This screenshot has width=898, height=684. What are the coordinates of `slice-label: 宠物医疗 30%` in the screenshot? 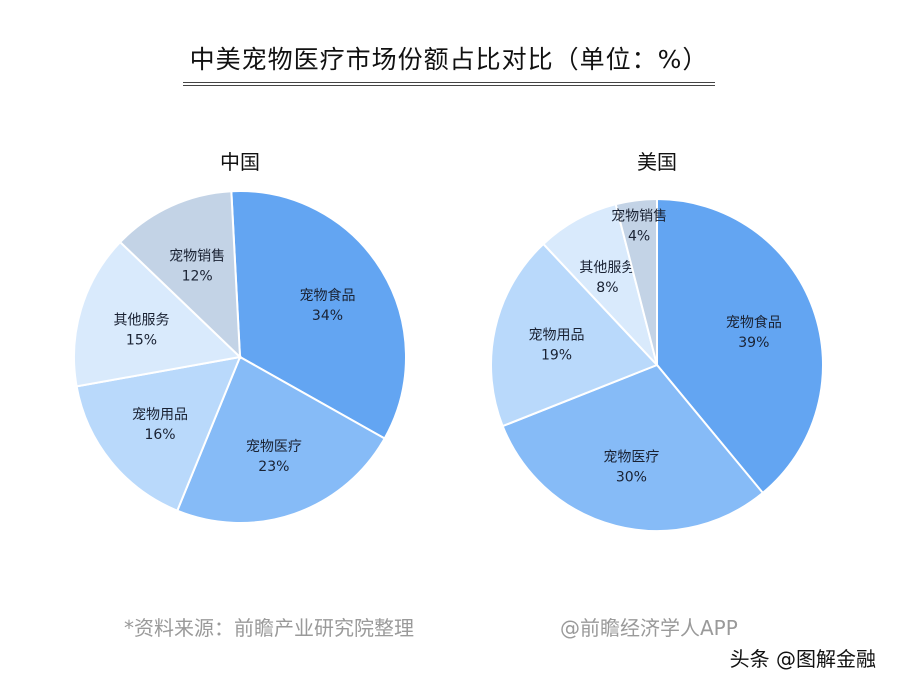 It's located at (631, 468).